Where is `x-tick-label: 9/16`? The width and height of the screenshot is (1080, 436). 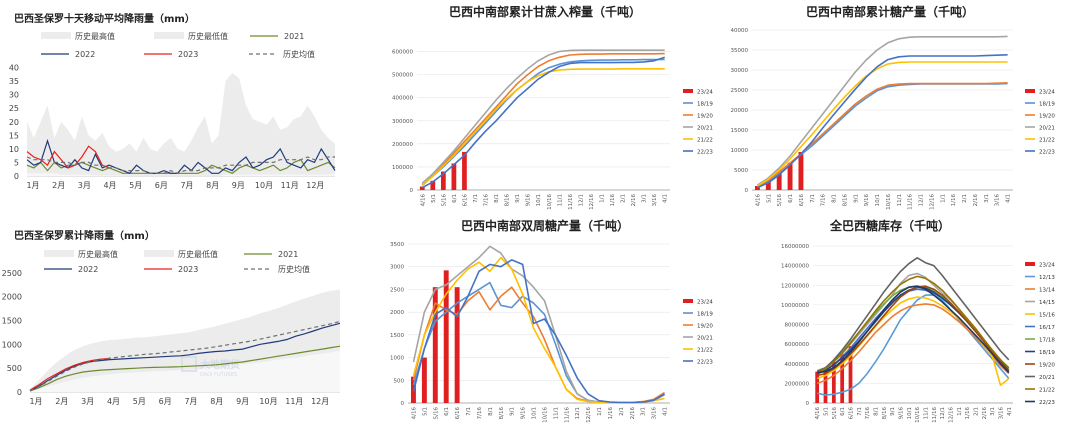 x-tick-label: 9/16 is located at coordinates (524, 413).